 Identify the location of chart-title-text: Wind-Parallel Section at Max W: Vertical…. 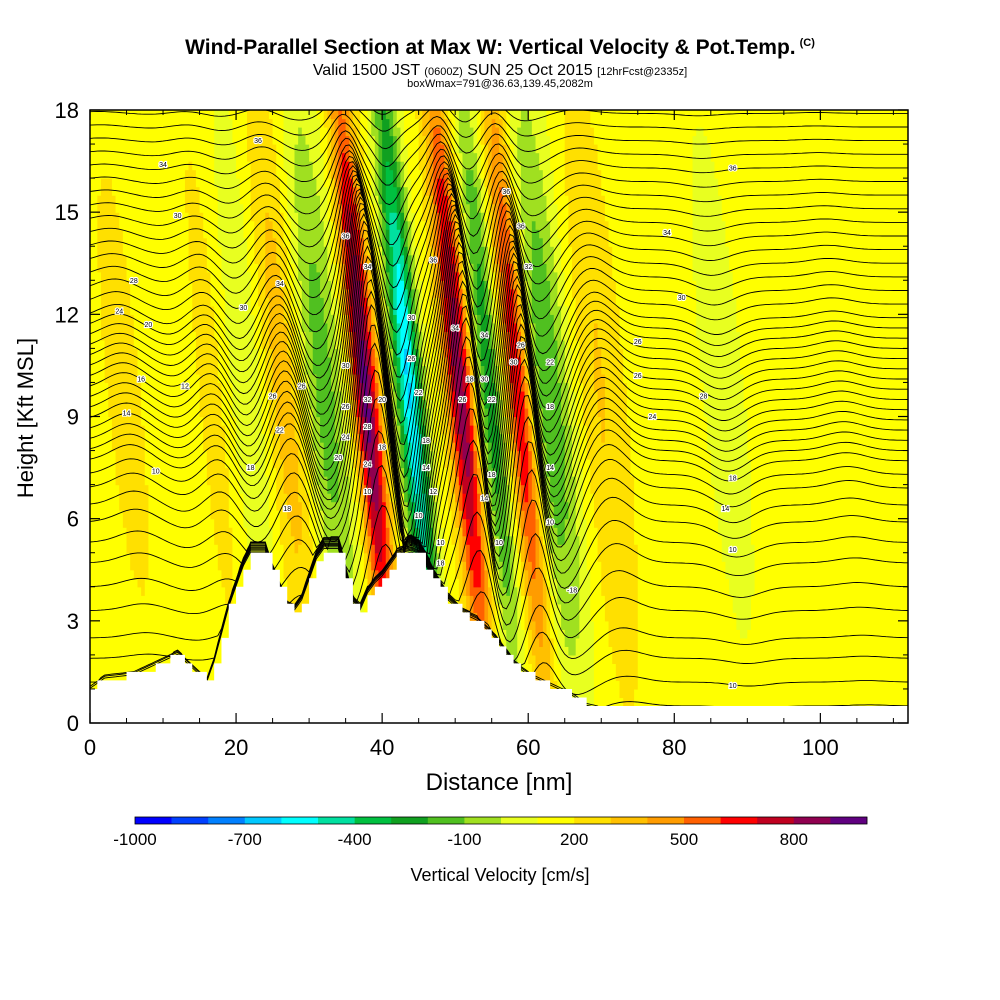
(490, 47).